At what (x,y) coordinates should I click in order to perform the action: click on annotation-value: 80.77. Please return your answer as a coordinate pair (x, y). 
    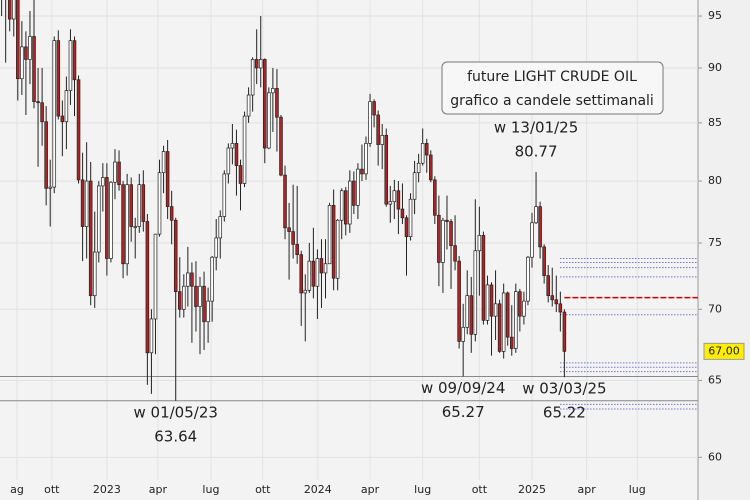
    Looking at the image, I should click on (536, 151).